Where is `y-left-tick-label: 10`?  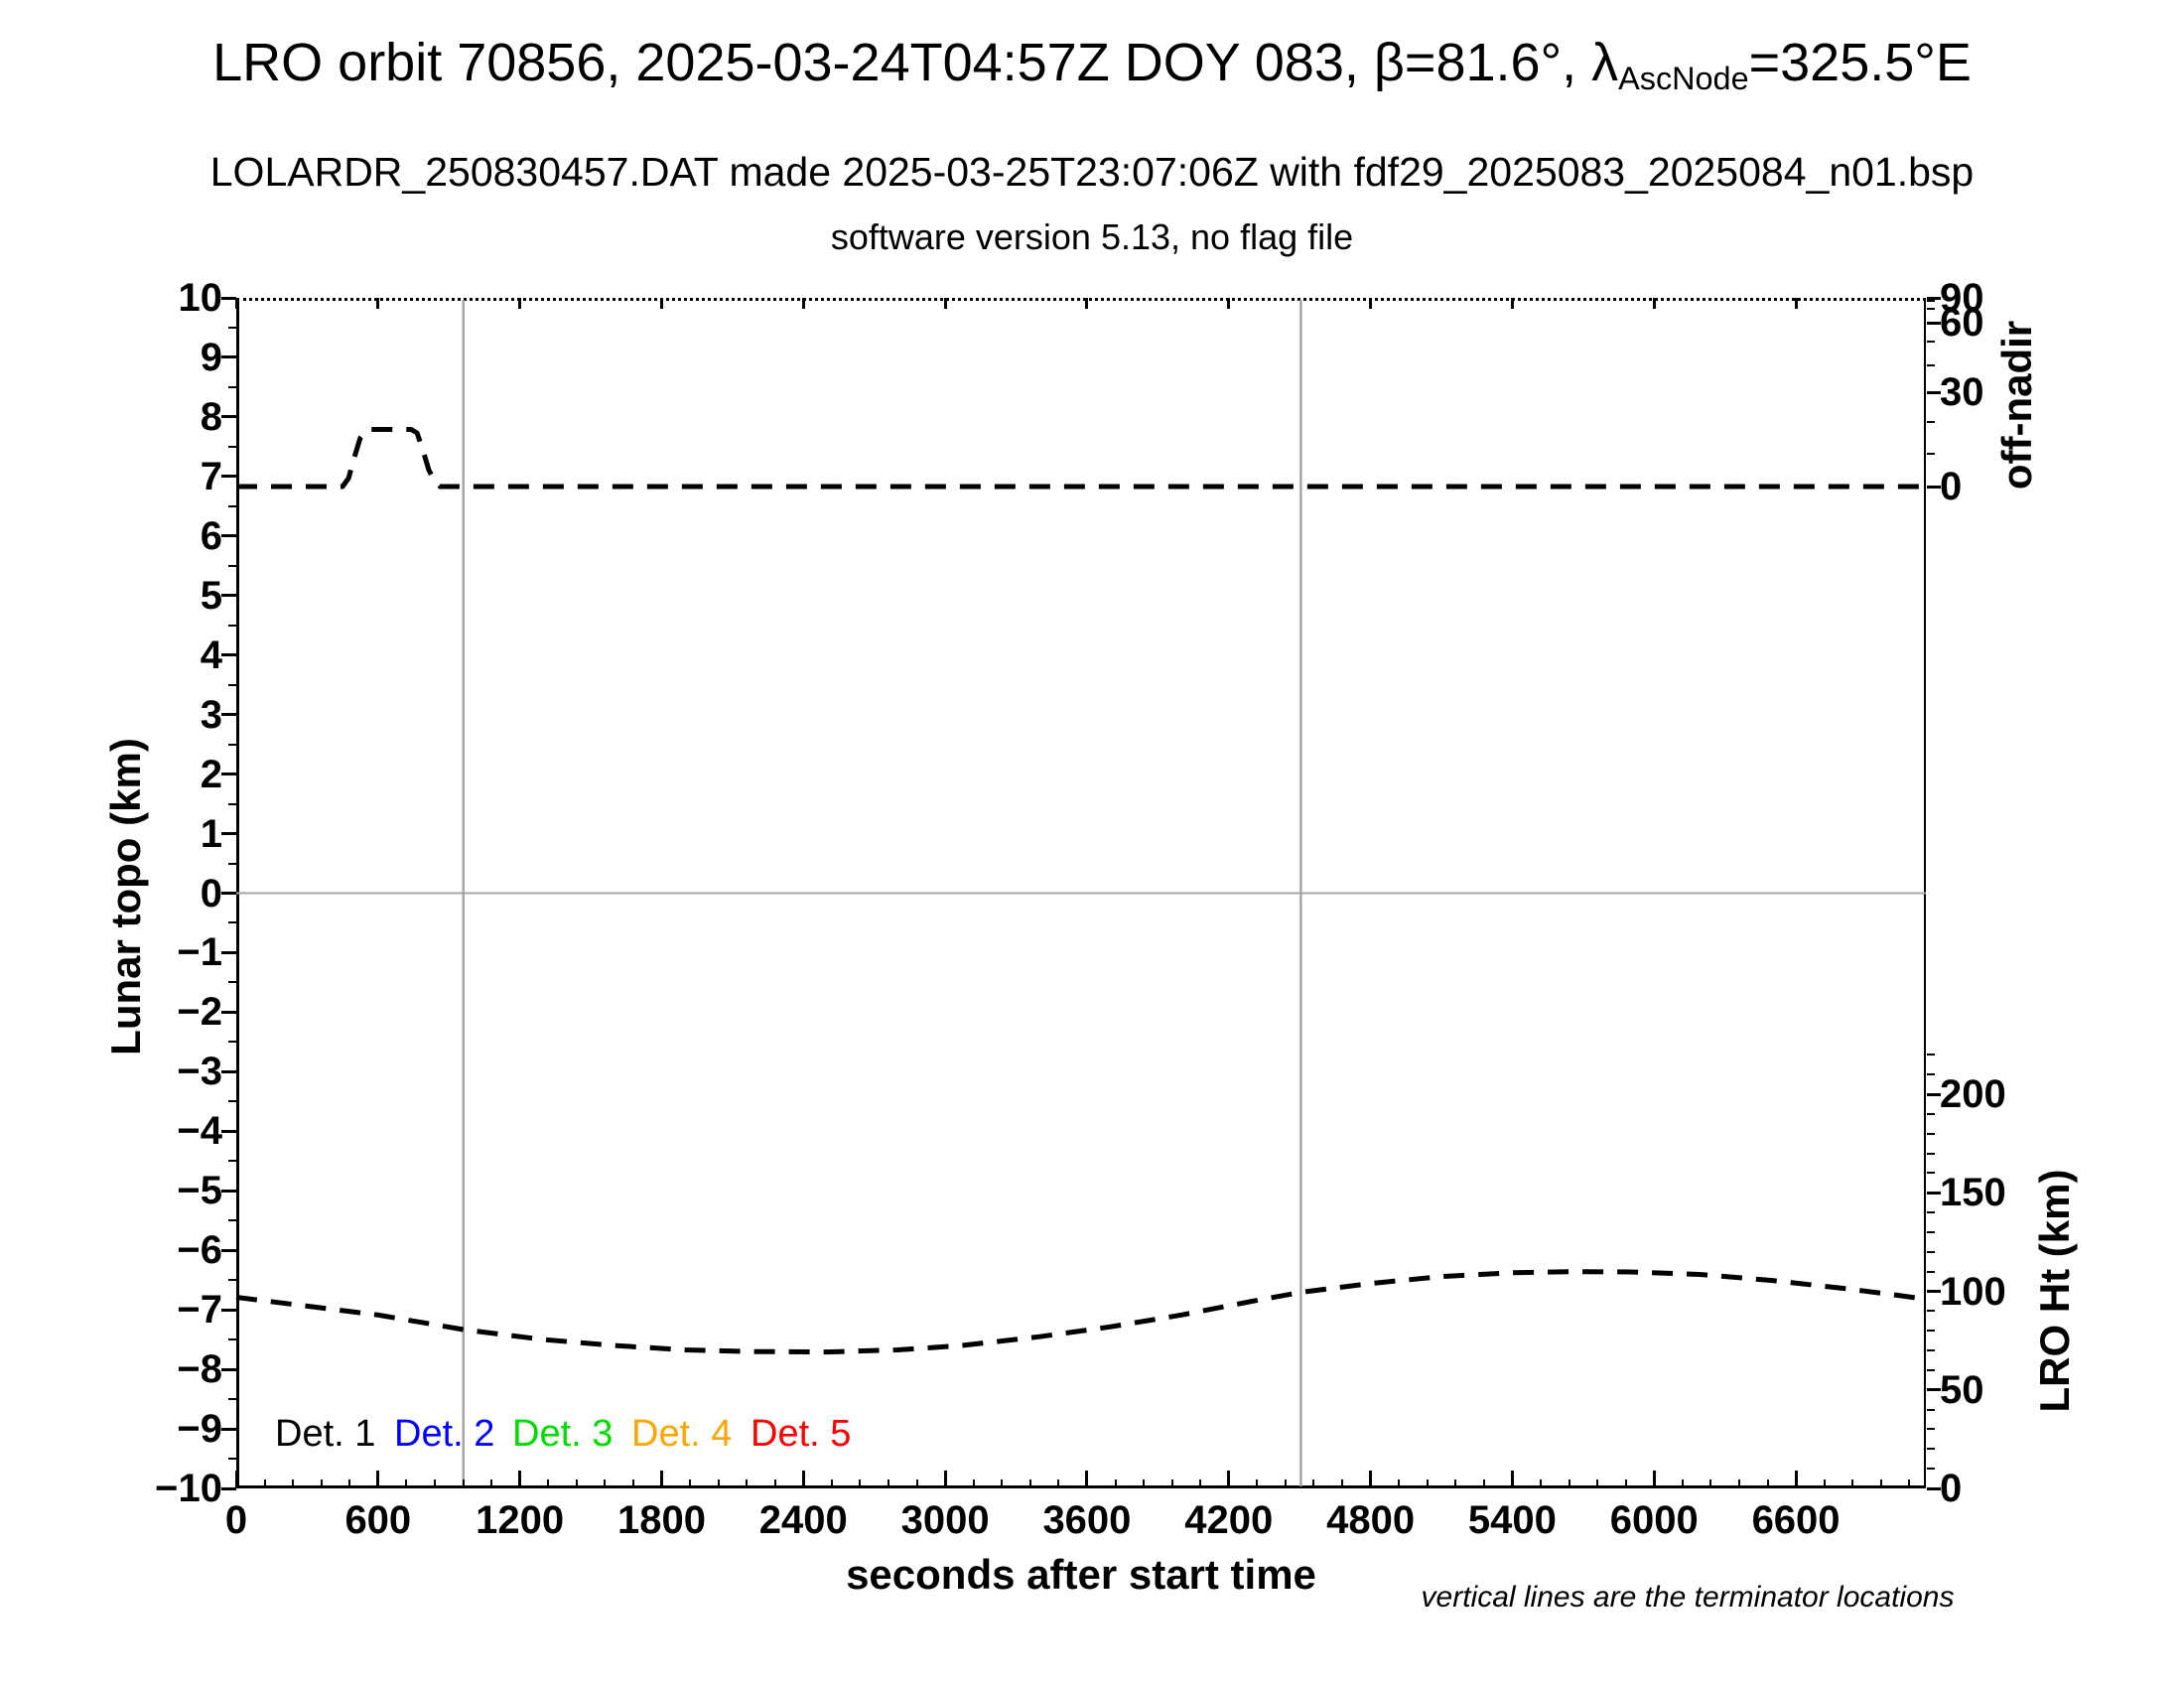 y-left-tick-label: 10 is located at coordinates (200, 298).